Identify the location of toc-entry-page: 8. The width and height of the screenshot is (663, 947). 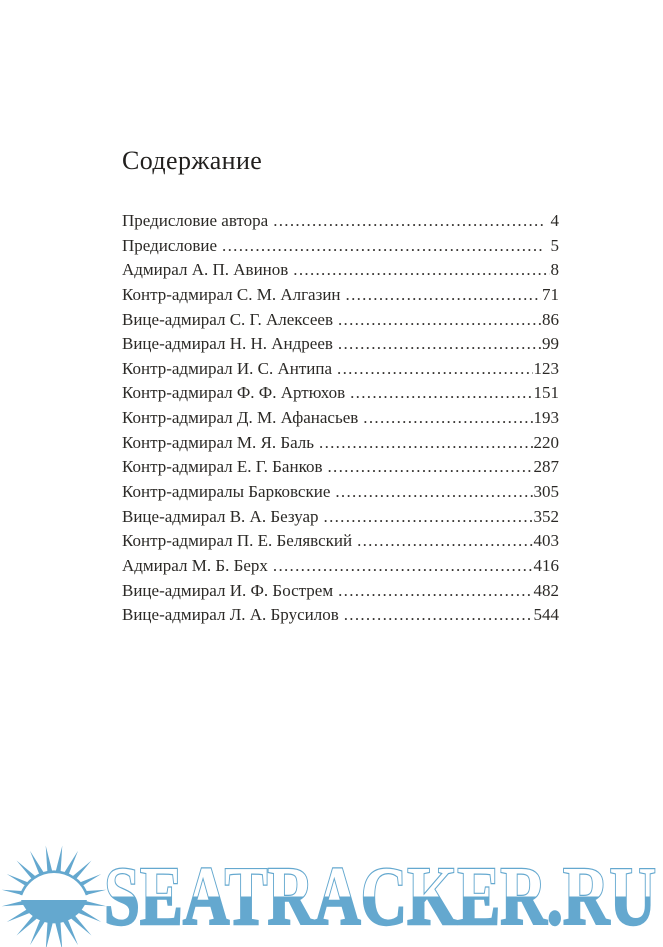
(555, 270).